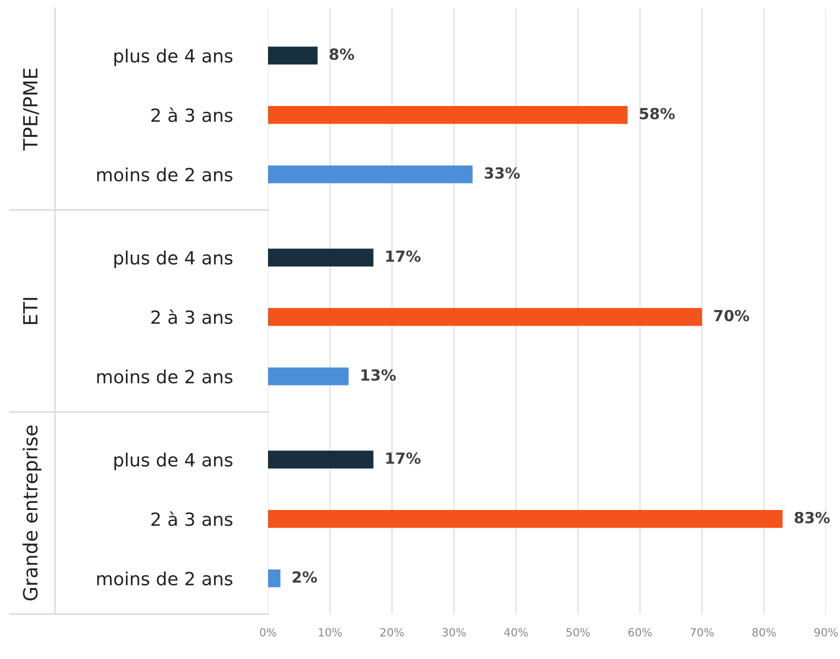 The height and width of the screenshot is (659, 840). I want to click on data-label: 70%, so click(732, 316).